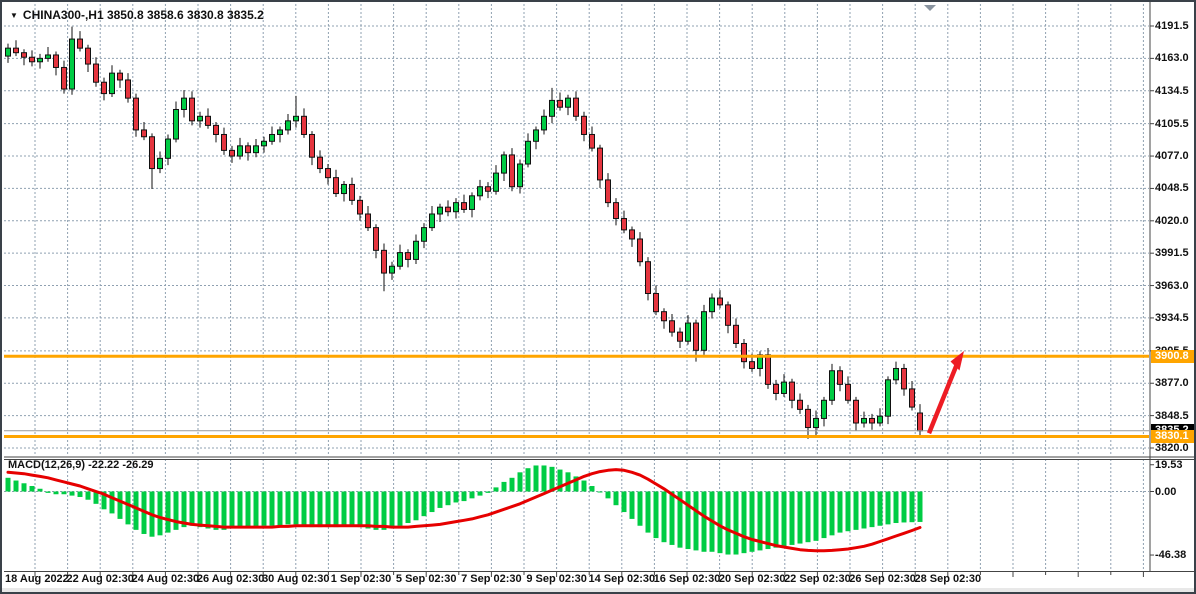 This screenshot has height=594, width=1196. Describe the element at coordinates (1172, 220) in the screenshot. I see `price-axis-label: 4020.0` at that location.